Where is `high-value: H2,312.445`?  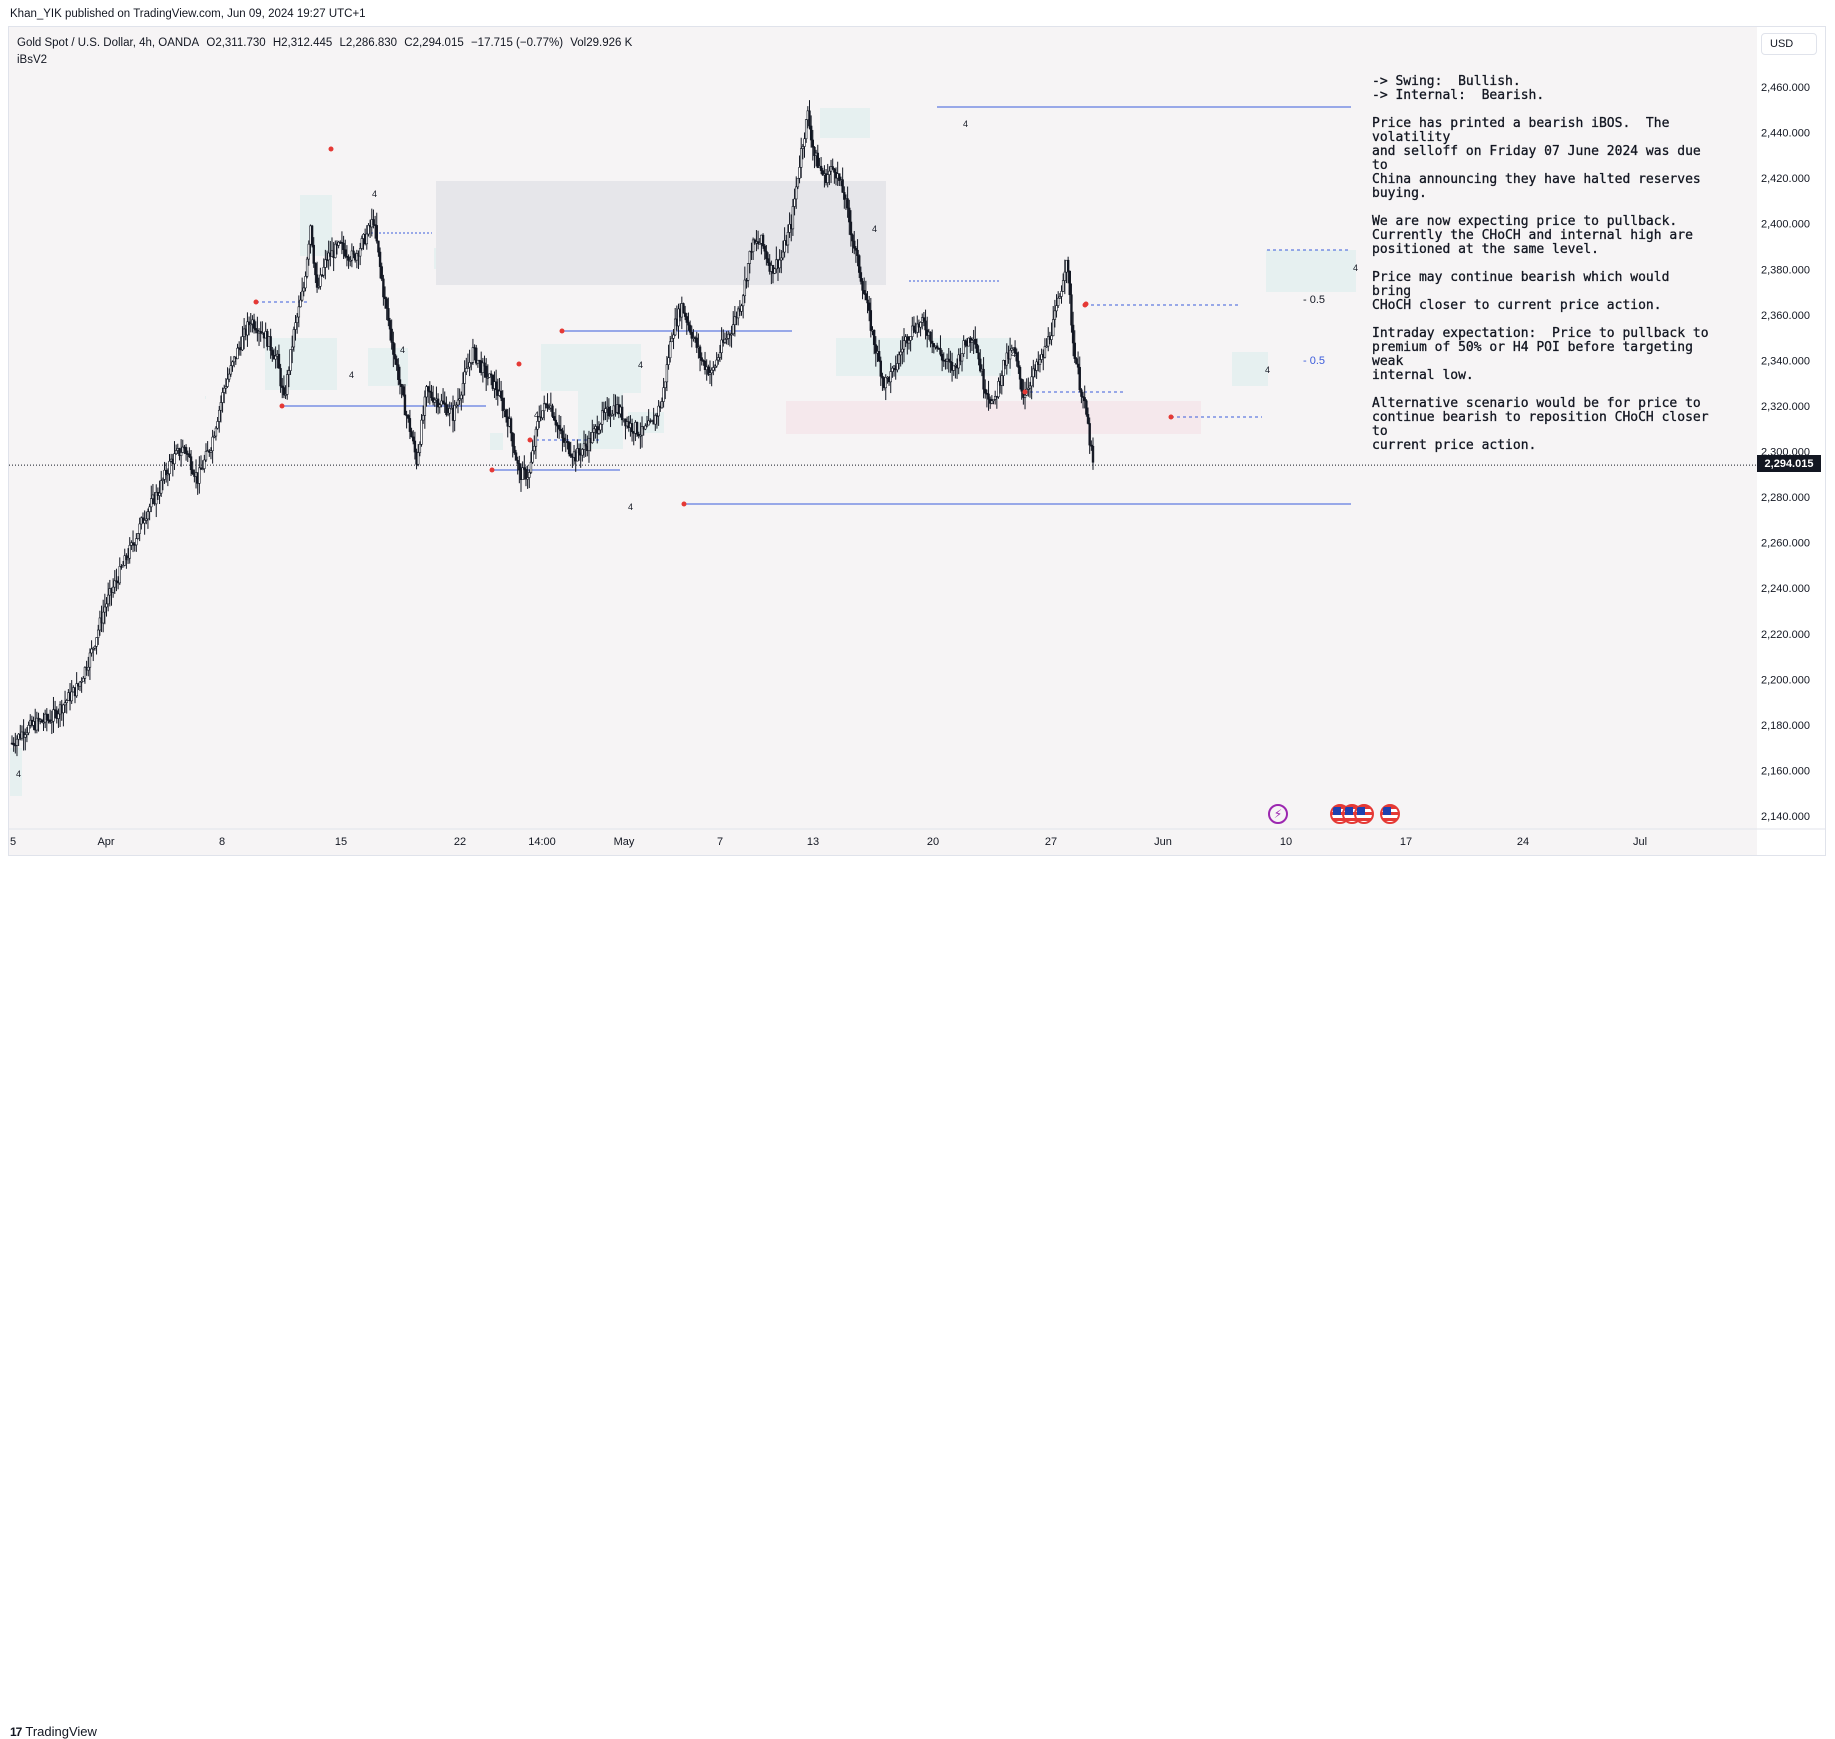
high-value: H2,312.445 is located at coordinates (302, 43).